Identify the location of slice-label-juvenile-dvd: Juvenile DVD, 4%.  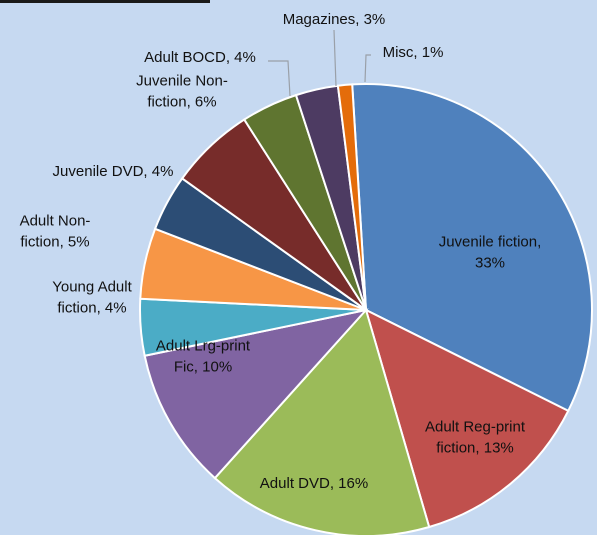
(113, 171).